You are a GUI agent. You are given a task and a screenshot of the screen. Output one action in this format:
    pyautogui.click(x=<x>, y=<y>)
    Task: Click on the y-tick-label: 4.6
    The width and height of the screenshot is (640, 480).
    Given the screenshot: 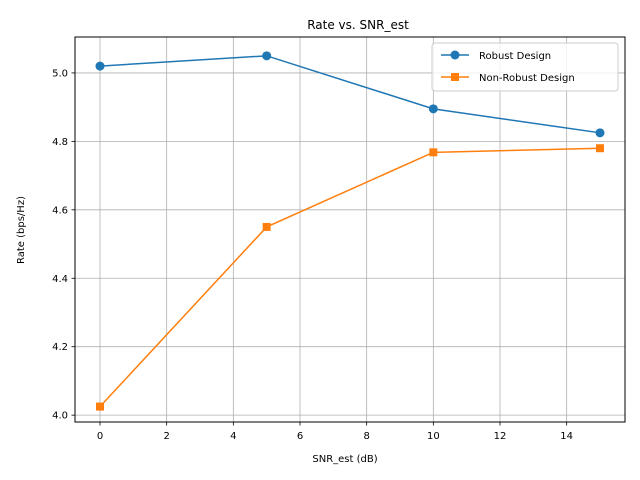 What is the action you would take?
    pyautogui.click(x=60, y=210)
    